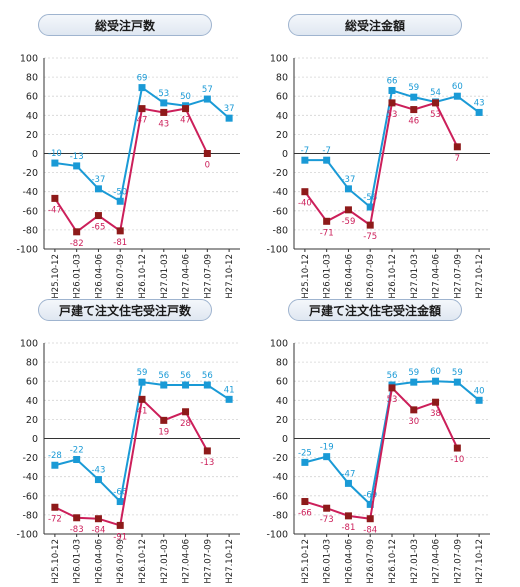  I want to click on x-tick-label: H25.10-12, so click(56, 561).